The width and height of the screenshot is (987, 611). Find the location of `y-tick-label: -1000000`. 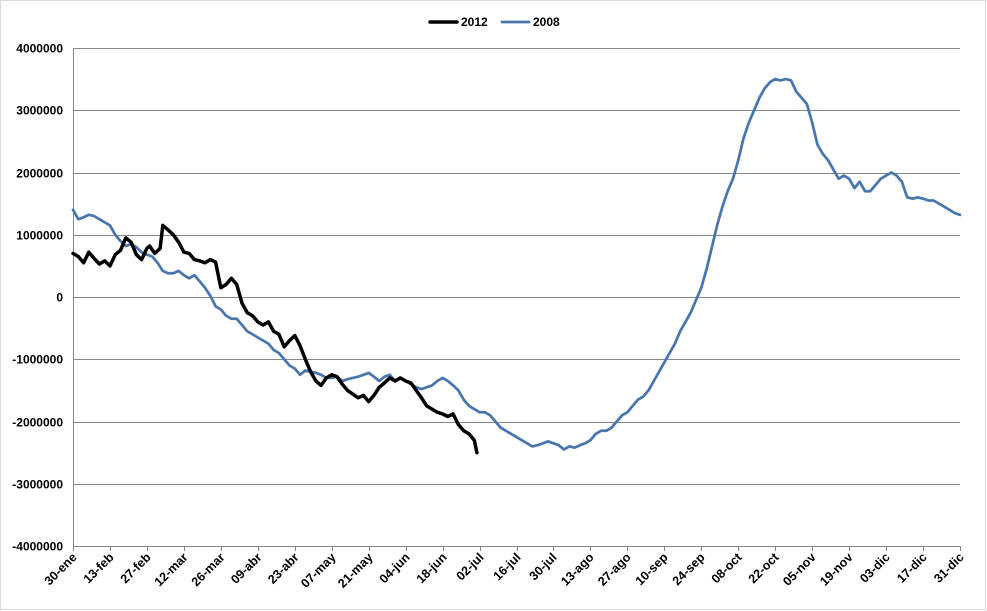

y-tick-label: -1000000 is located at coordinates (37, 360).